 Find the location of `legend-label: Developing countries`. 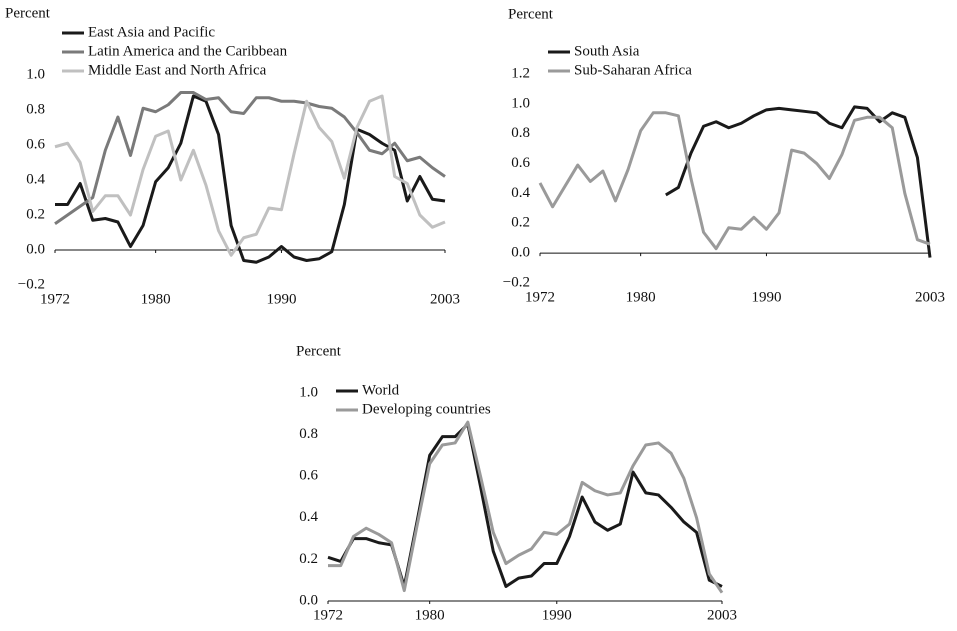

legend-label: Developing countries is located at coordinates (426, 409).